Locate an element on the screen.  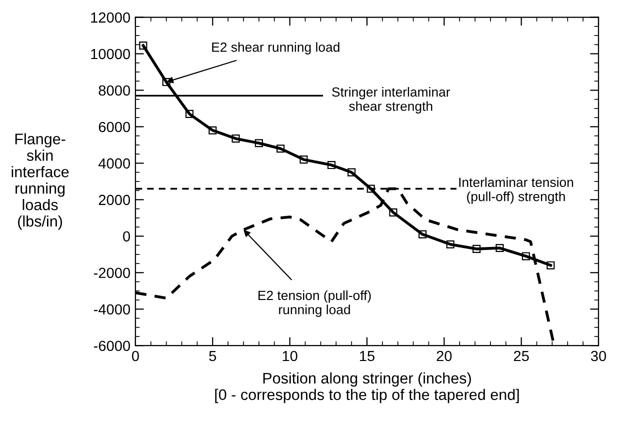
y-tick-label: -6000 is located at coordinates (112, 346).